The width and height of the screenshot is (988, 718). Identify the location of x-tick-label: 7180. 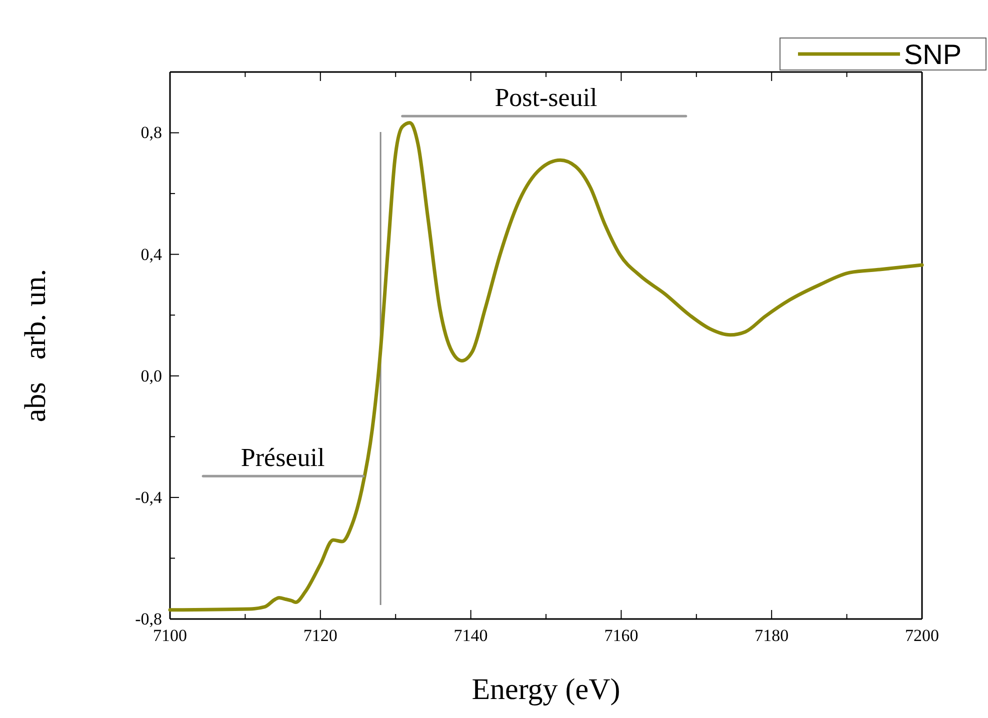
(771, 636).